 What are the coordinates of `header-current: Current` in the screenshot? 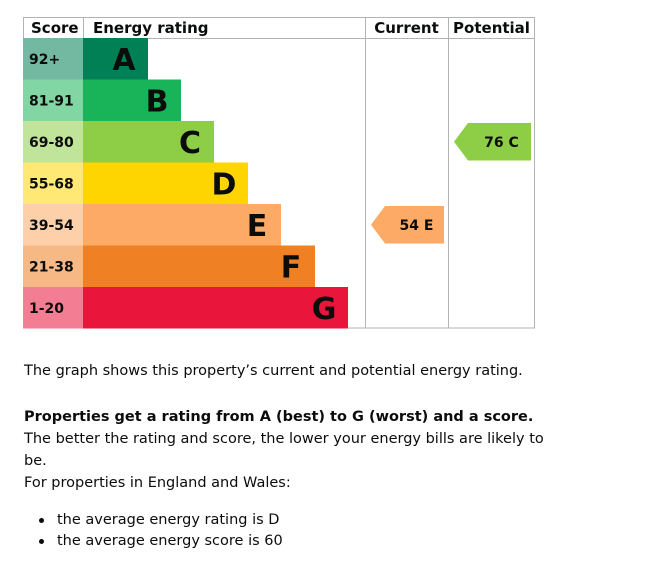 It's located at (406, 28).